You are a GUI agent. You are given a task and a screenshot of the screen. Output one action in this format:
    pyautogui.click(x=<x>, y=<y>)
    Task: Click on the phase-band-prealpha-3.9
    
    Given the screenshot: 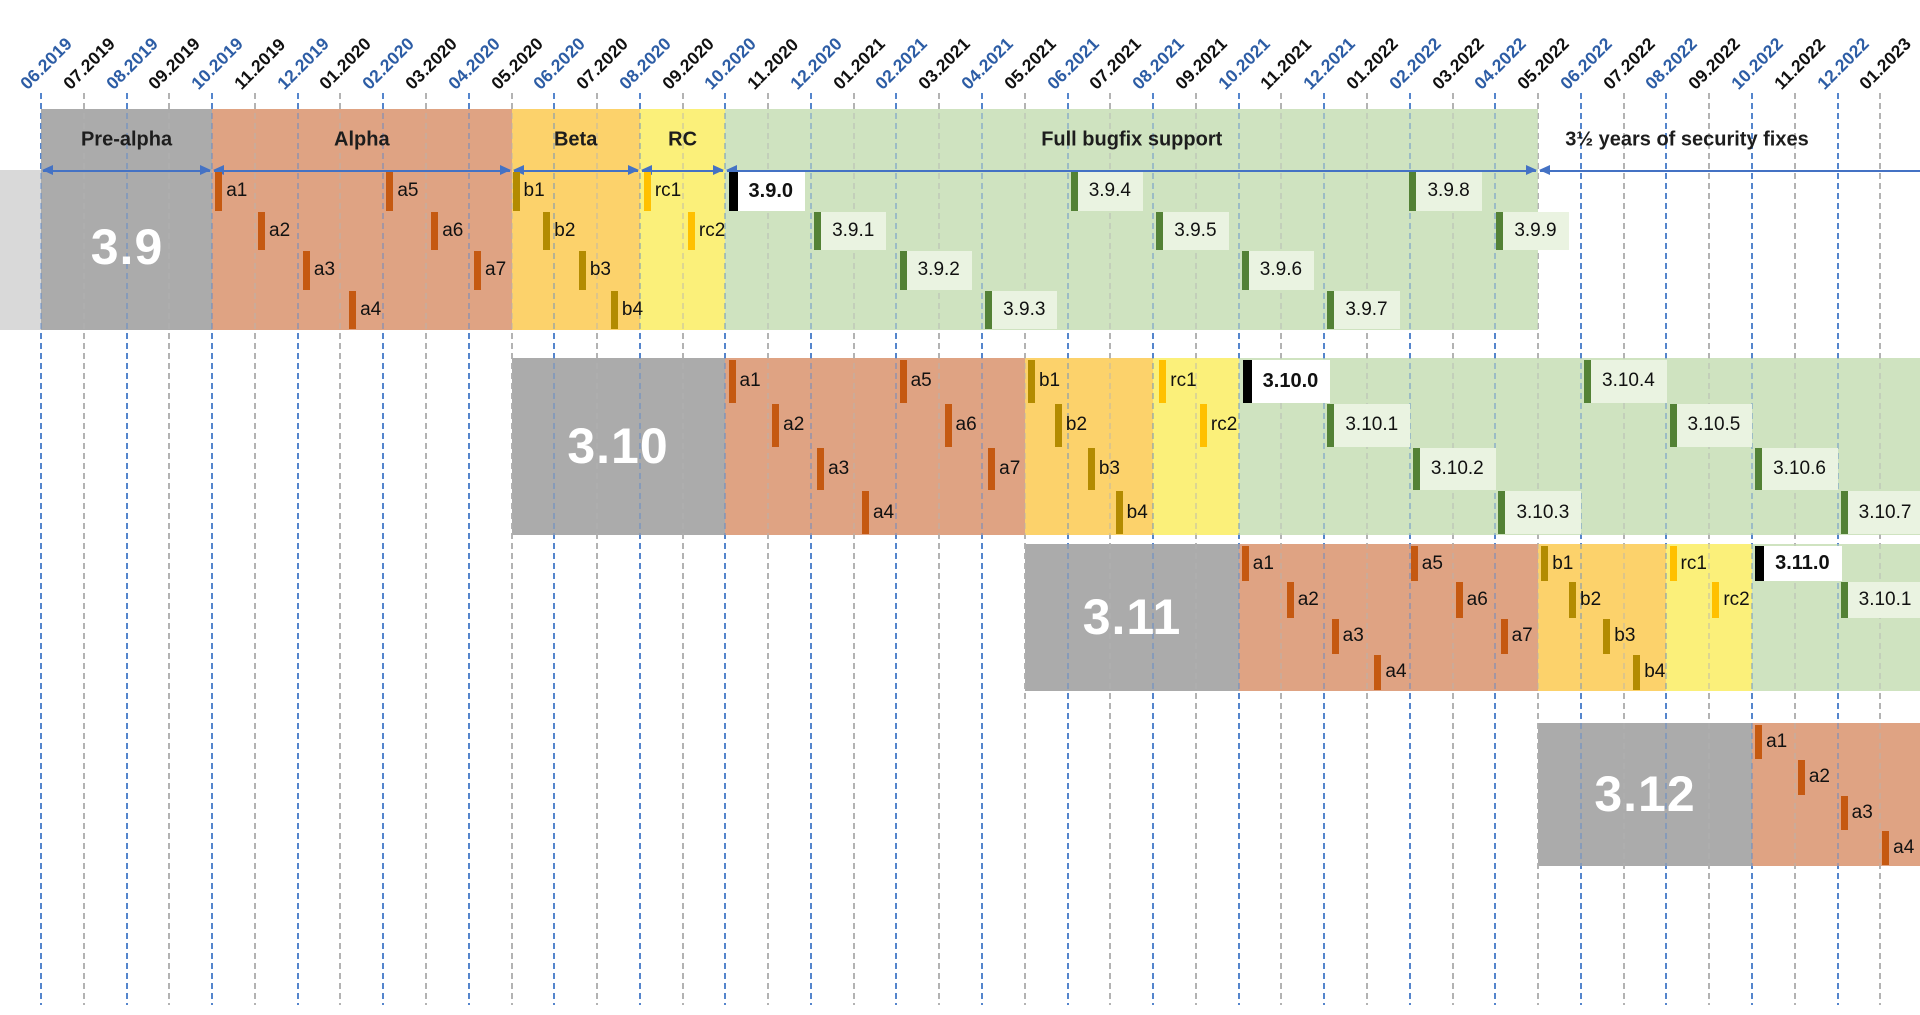 What is the action you would take?
    pyautogui.click(x=127, y=219)
    